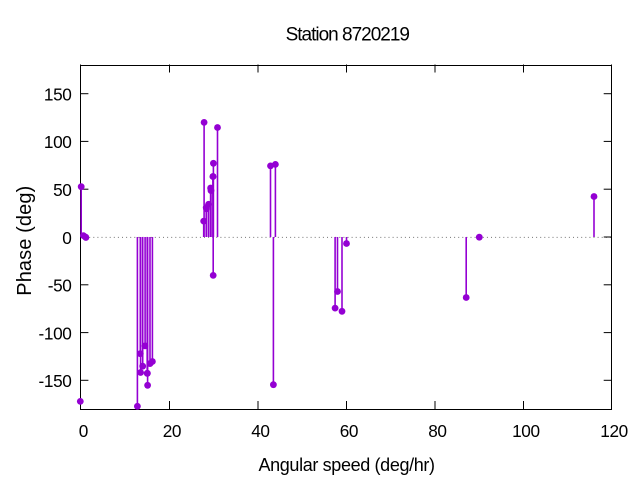  I want to click on svg-text: 40, so click(260, 431).